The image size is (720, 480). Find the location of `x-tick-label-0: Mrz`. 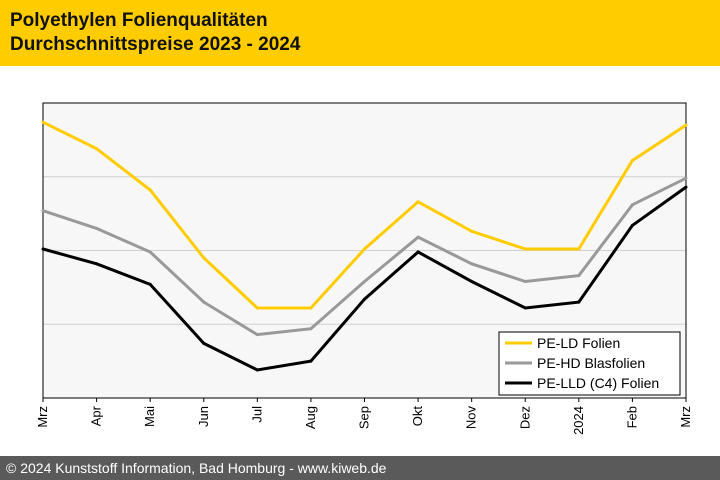

x-tick-label-0: Mrz is located at coordinates (42, 417).